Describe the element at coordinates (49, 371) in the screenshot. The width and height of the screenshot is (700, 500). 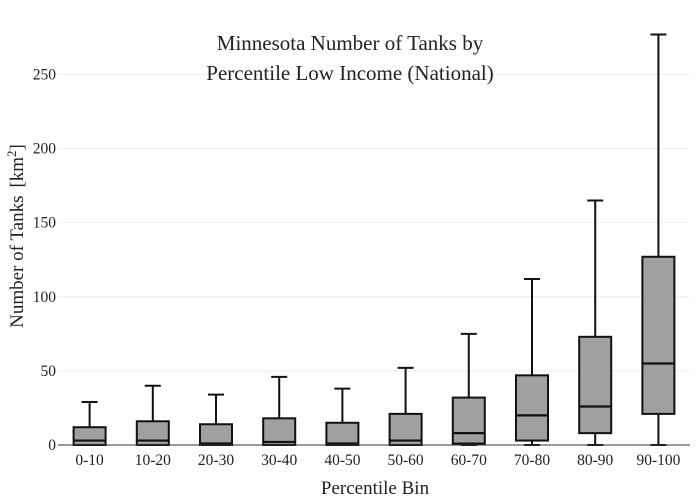
I see `y-tick-label: 50` at that location.